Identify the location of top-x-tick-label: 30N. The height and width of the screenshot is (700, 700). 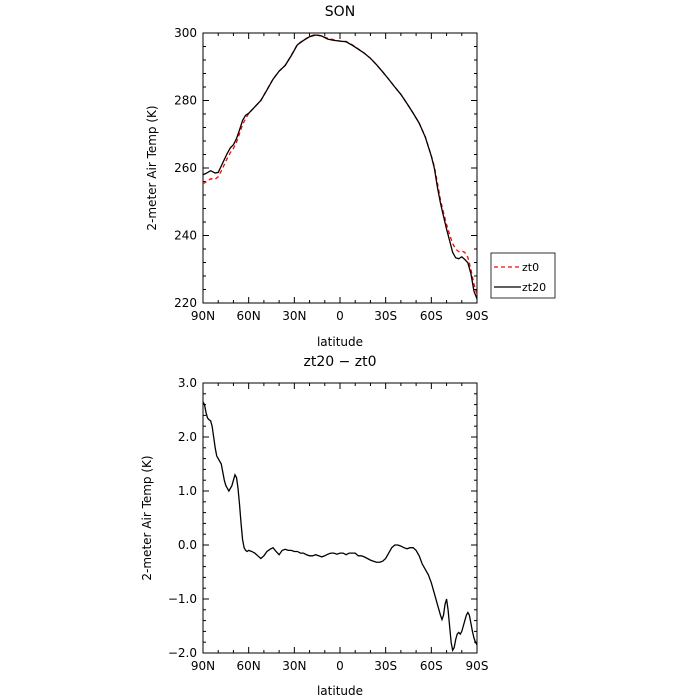
(294, 316).